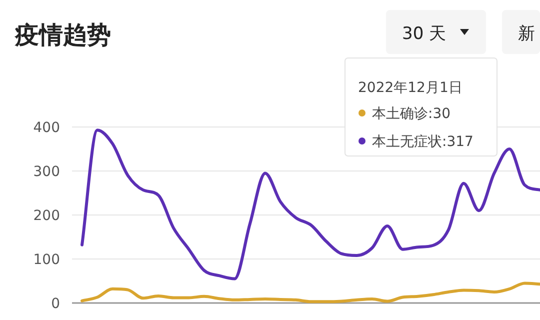 The width and height of the screenshot is (540, 320). What do you see at coordinates (423, 142) in the screenshot?
I see `annotation: 本土无症状:317` at bounding box center [423, 142].